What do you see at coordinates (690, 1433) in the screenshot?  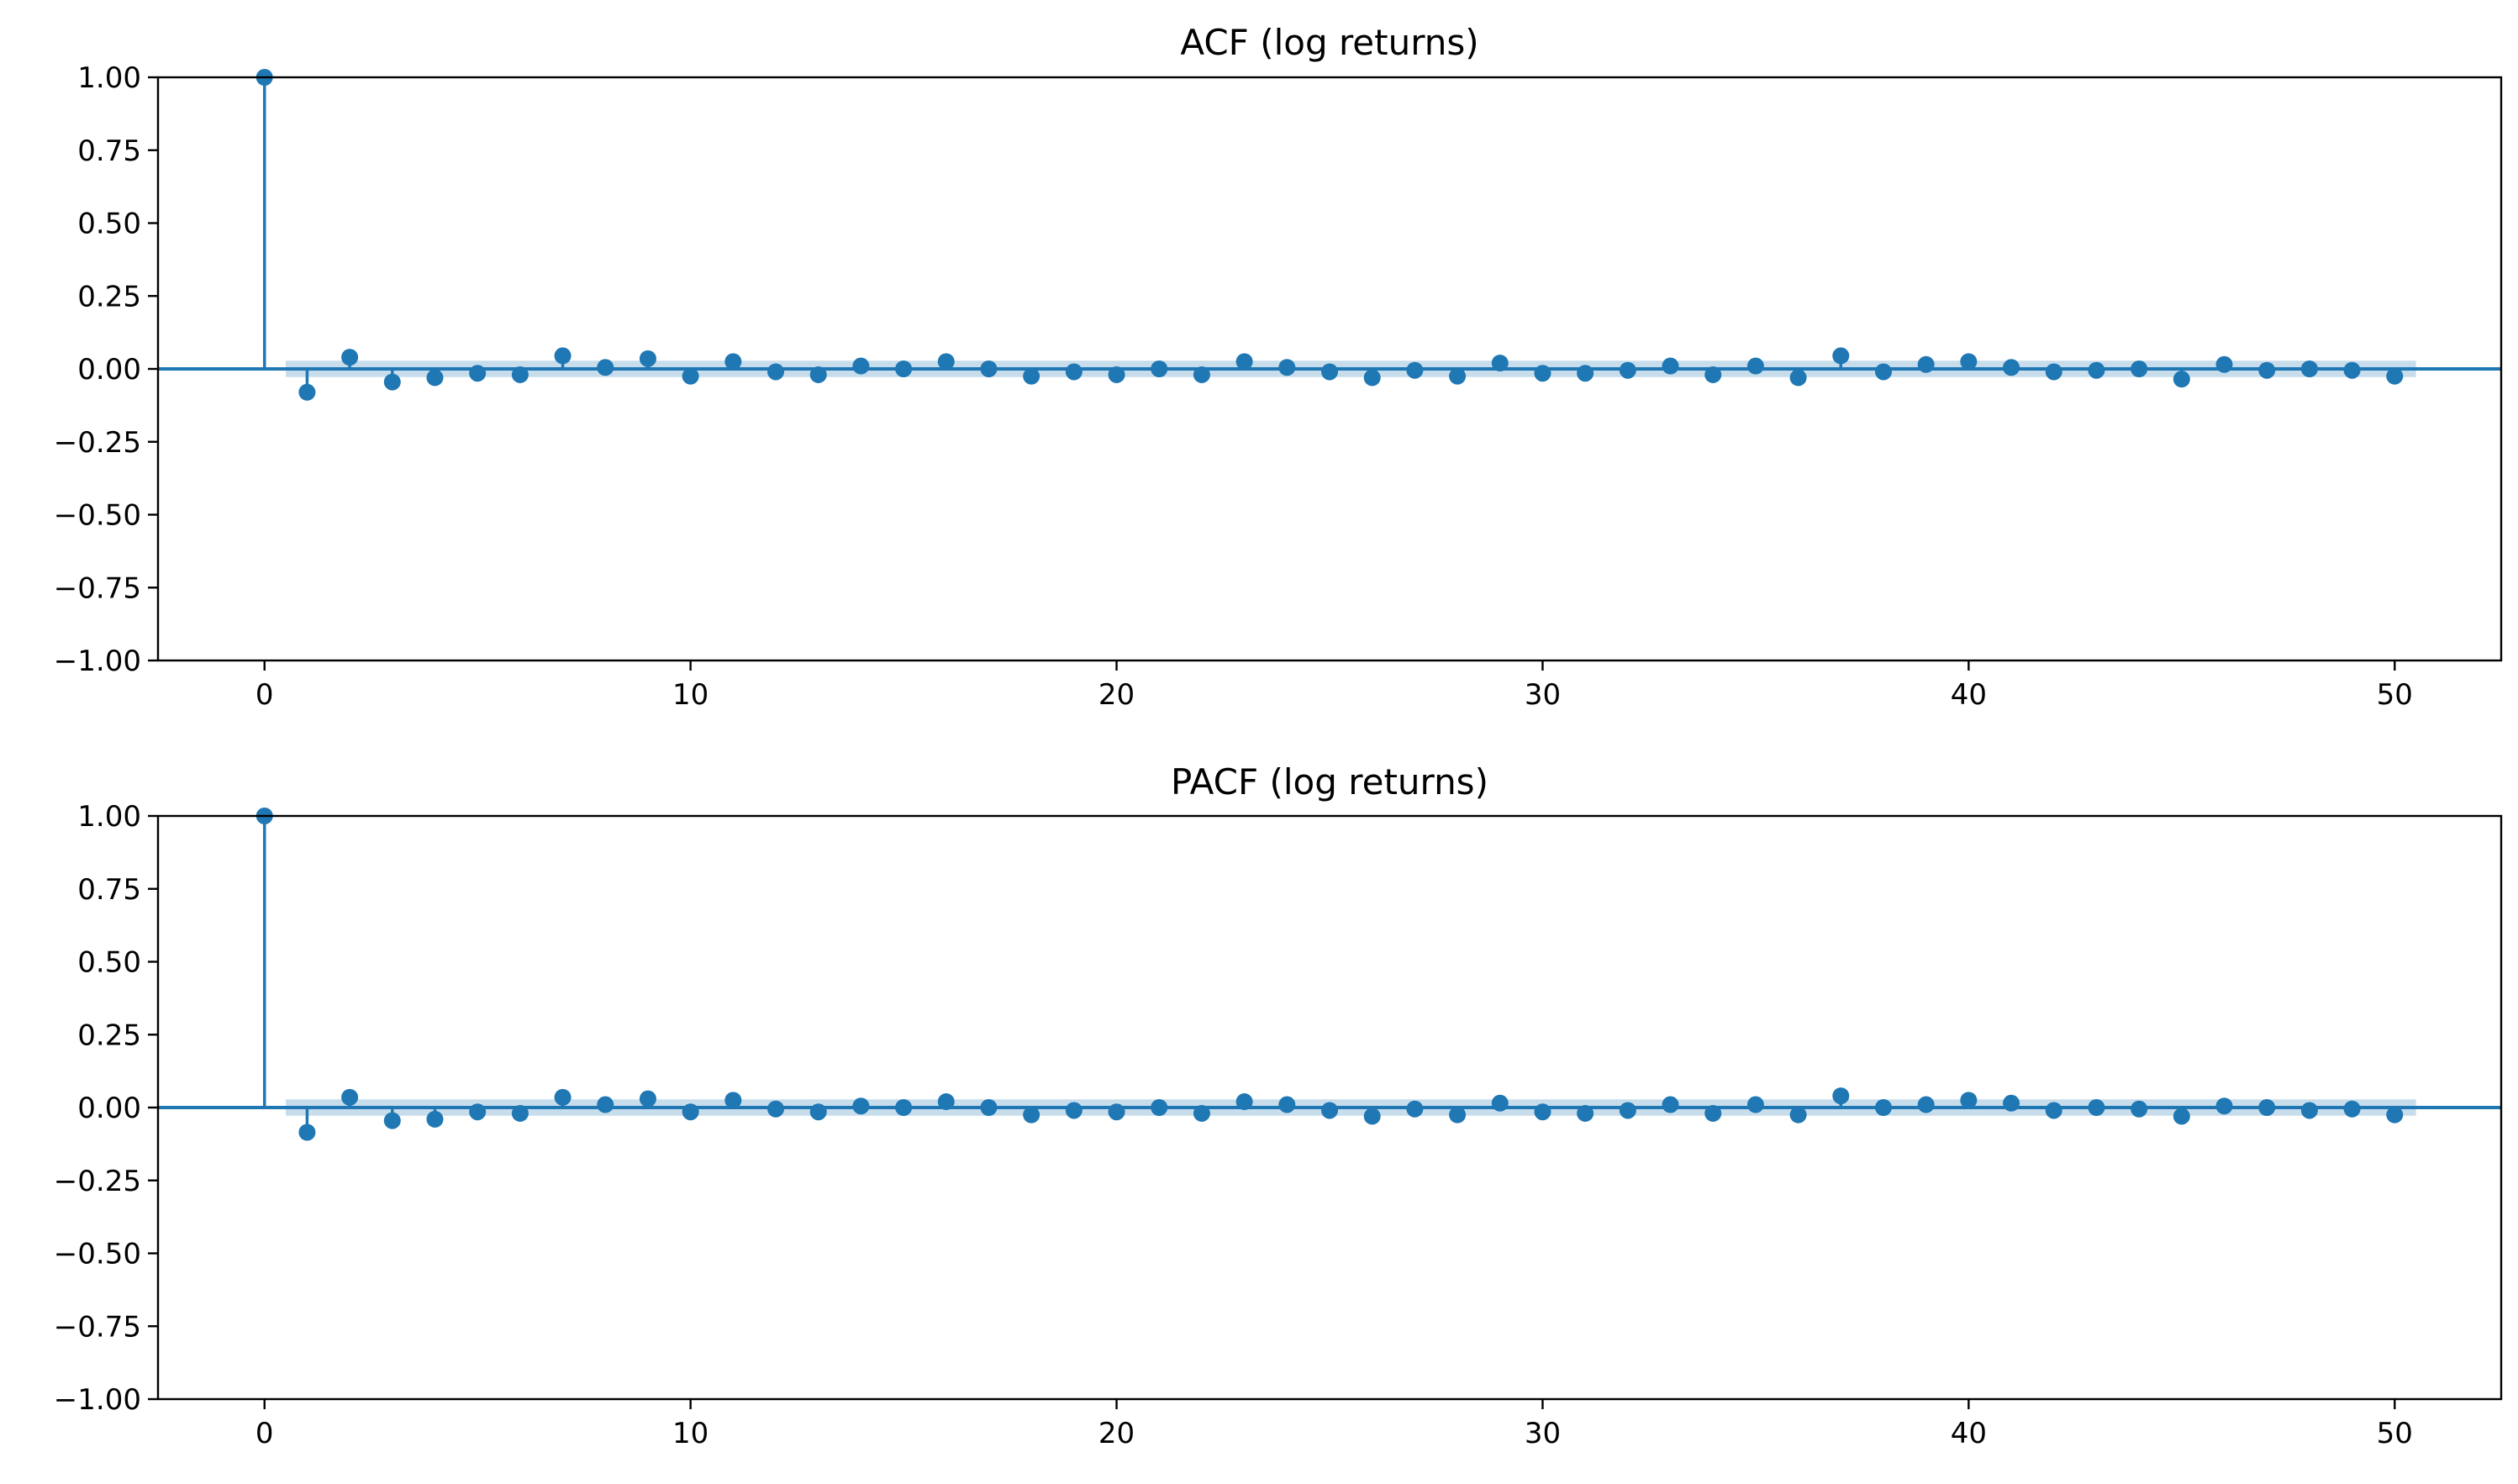 I see `x-tick-label: 10` at bounding box center [690, 1433].